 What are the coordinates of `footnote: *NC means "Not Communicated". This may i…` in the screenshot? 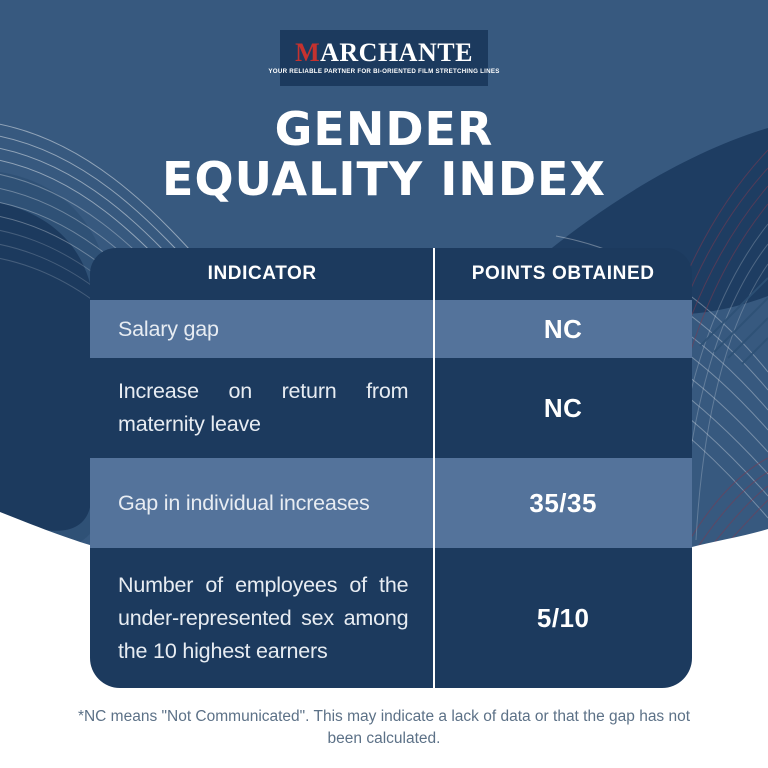 It's located at (384, 727).